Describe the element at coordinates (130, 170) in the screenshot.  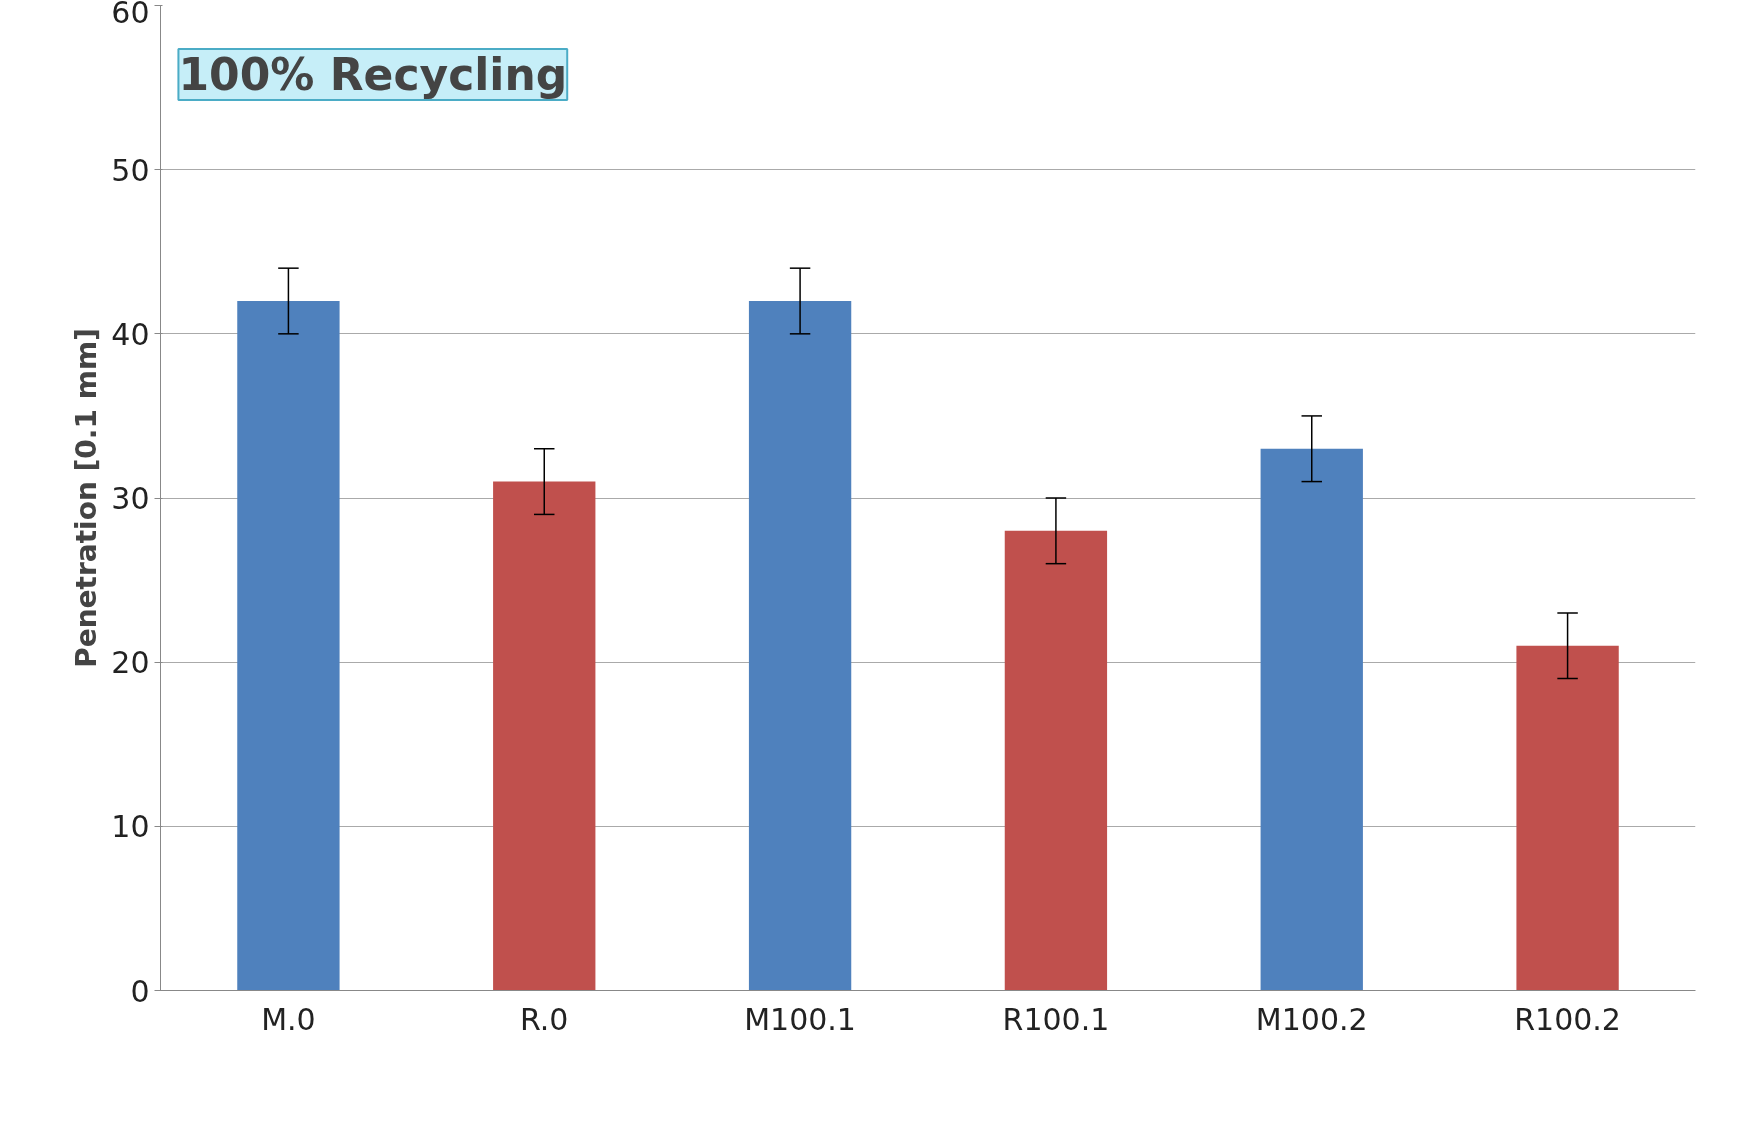
I see `y-tick-label: 50` at that location.